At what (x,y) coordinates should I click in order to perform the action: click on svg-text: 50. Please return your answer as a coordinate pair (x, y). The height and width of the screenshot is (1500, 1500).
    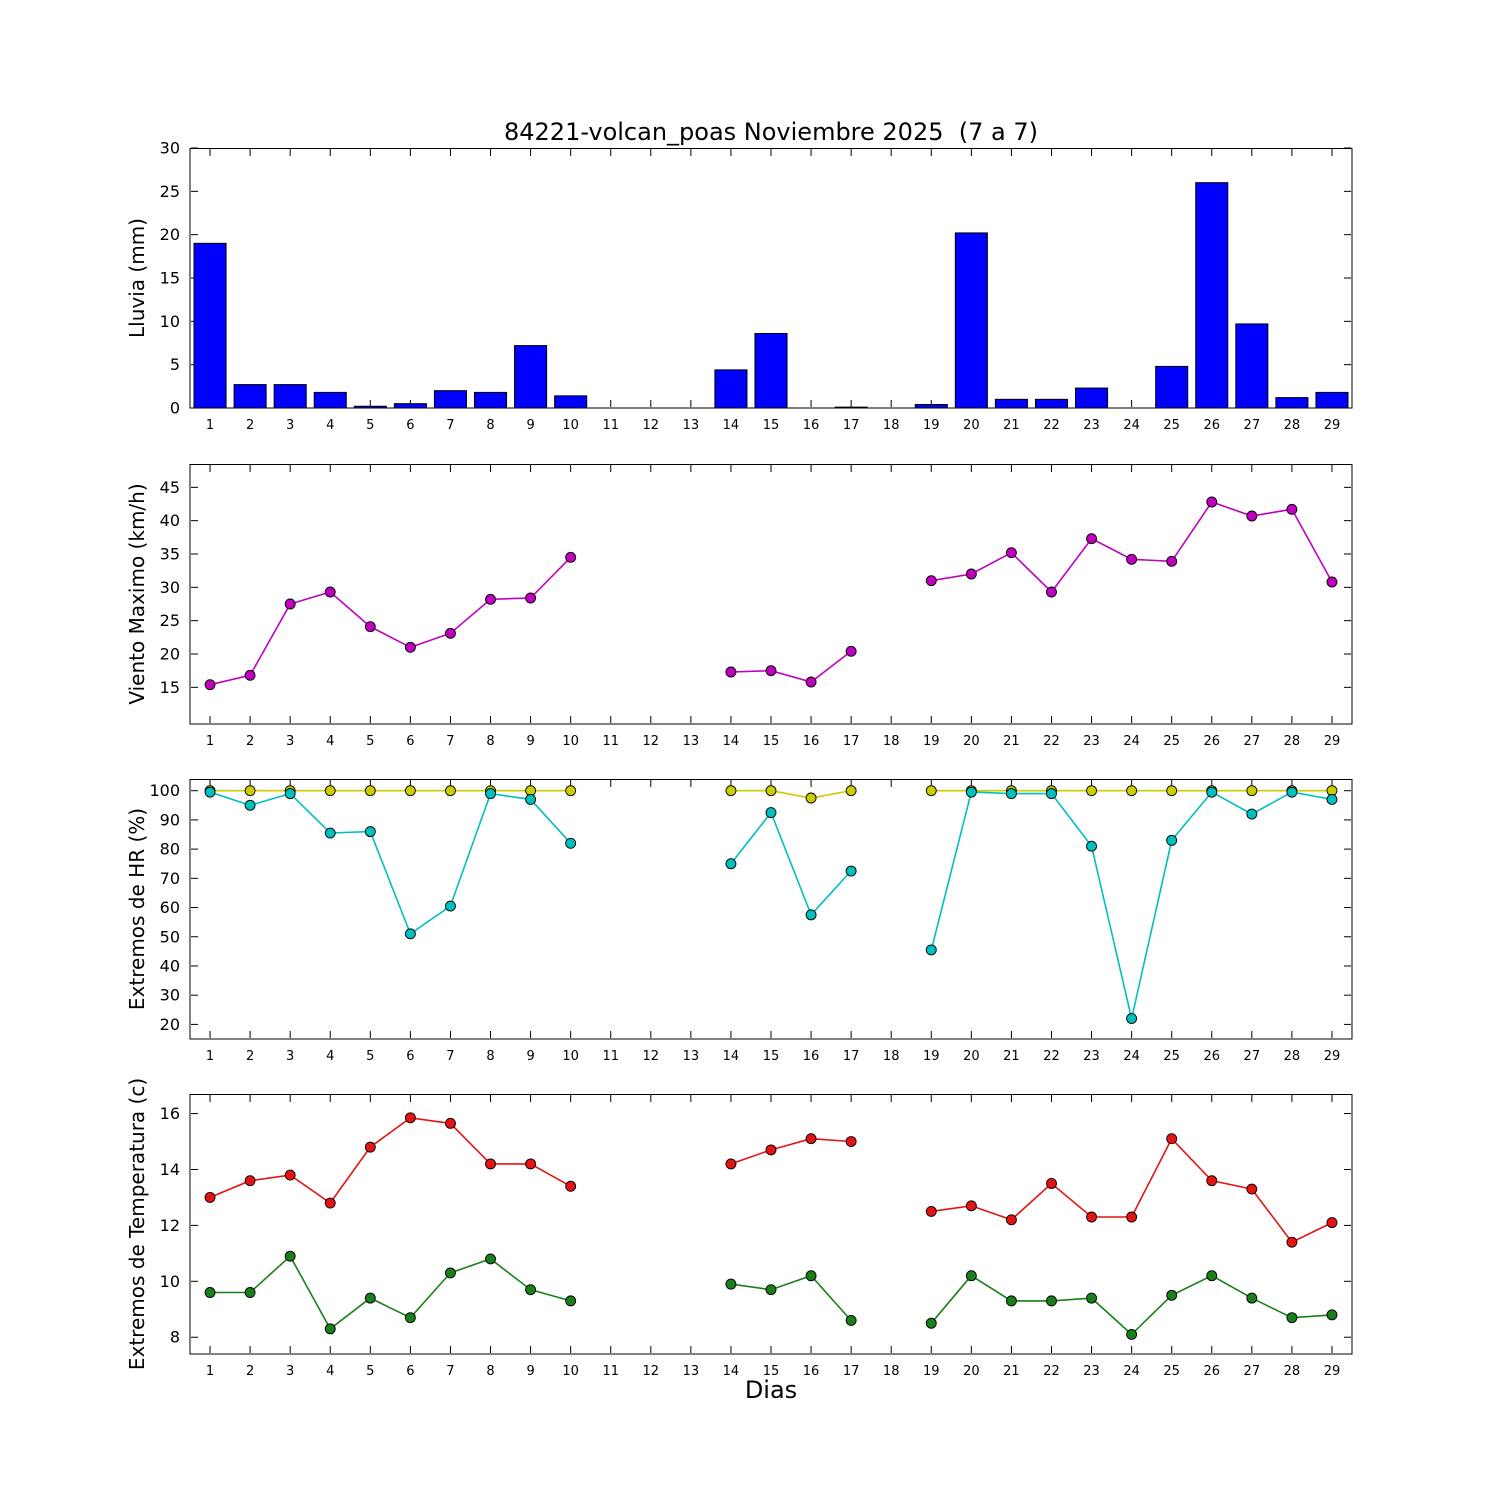
    Looking at the image, I should click on (170, 936).